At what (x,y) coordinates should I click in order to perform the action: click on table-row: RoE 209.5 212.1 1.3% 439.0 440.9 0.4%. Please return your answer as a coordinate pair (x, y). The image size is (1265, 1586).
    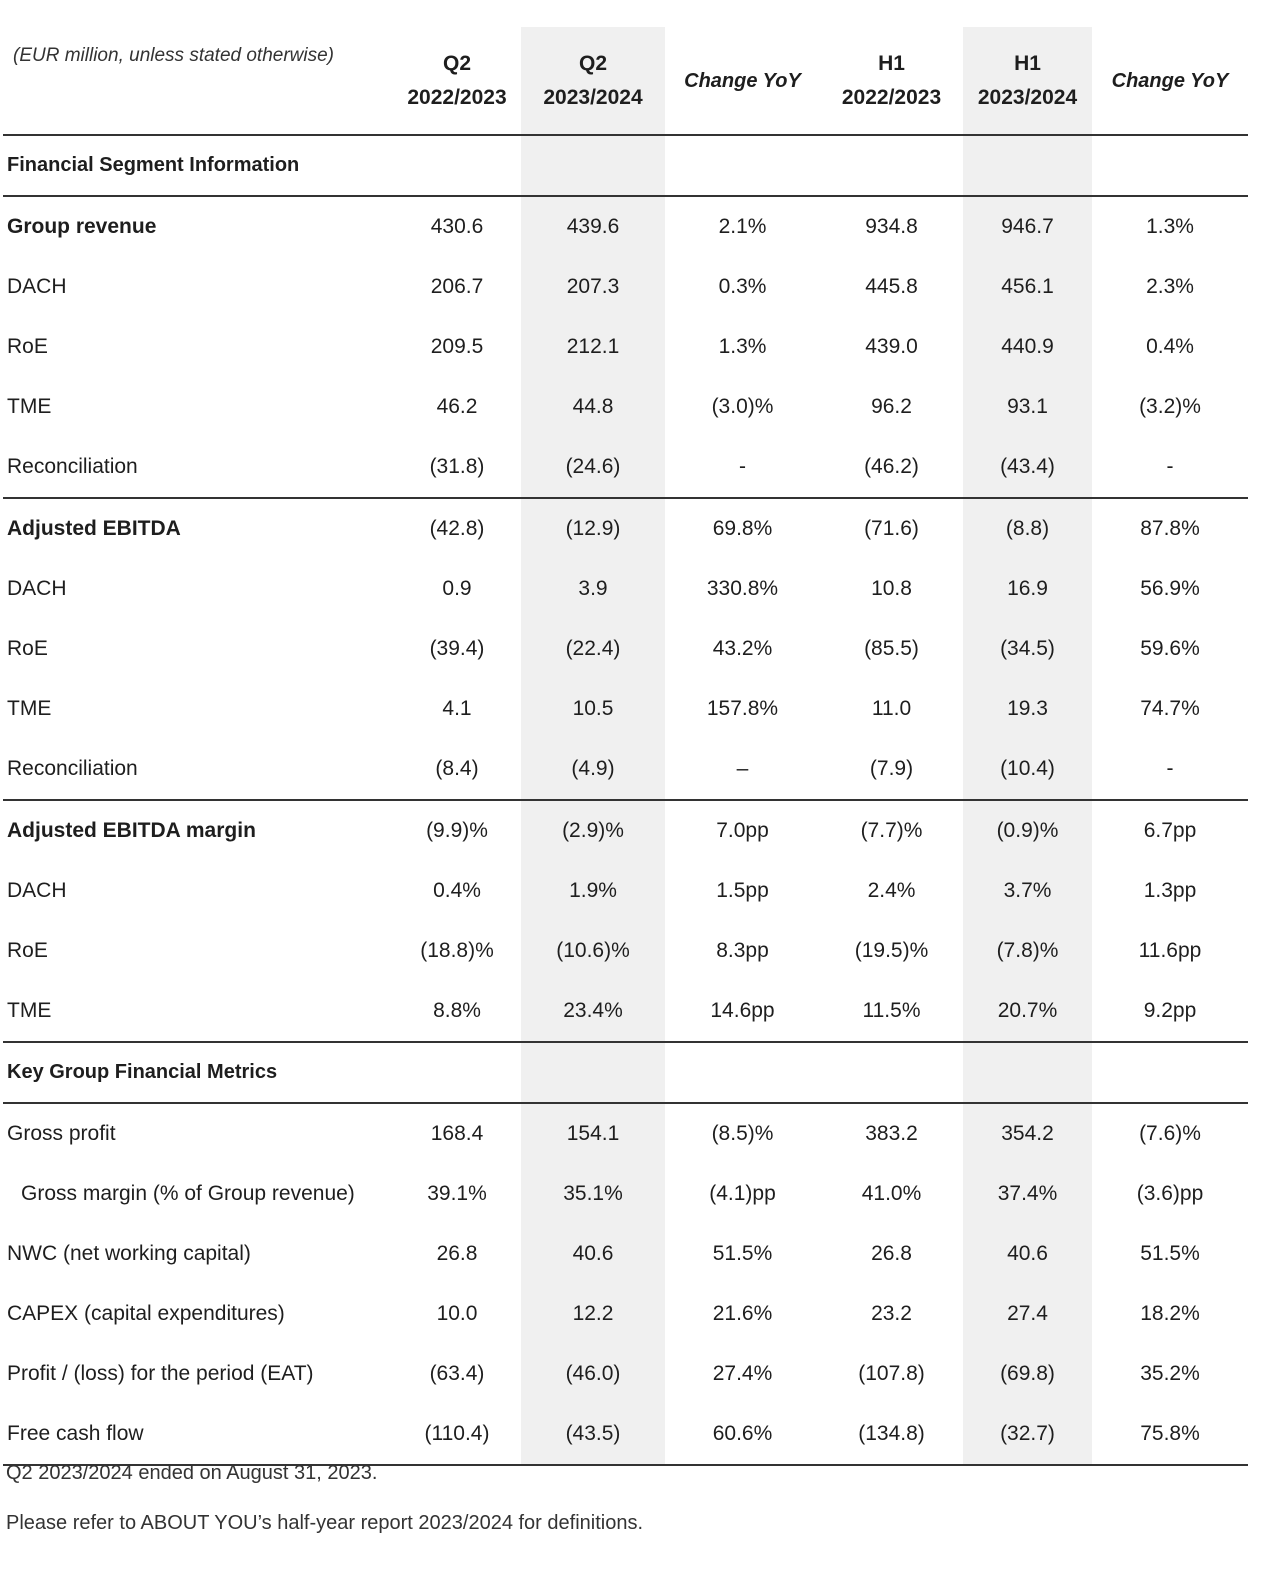
    Looking at the image, I should click on (625, 347).